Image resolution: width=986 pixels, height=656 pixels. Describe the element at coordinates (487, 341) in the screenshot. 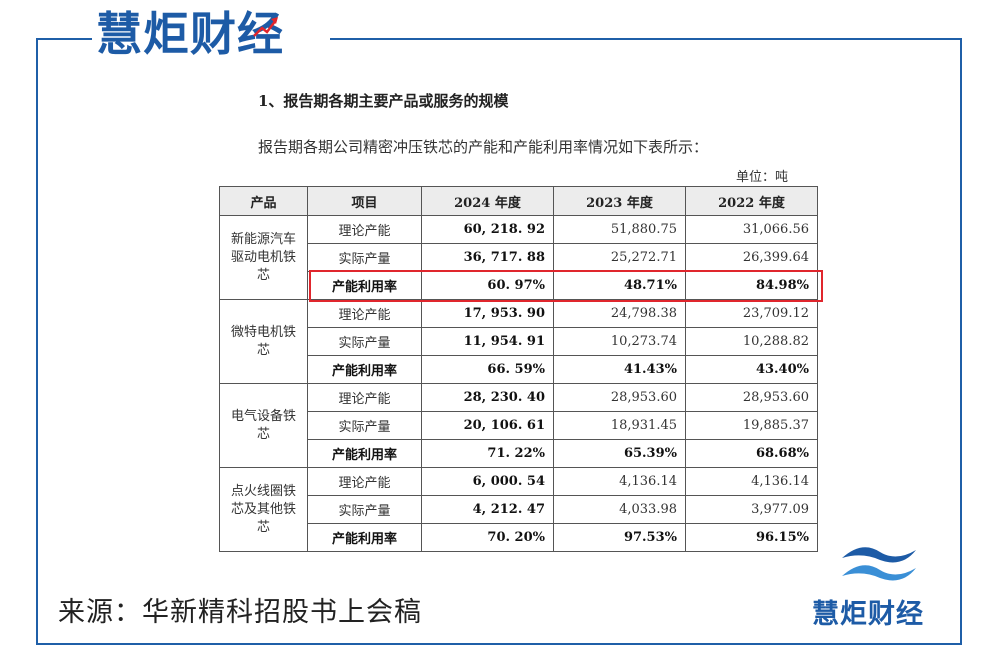

I see `value-2024: 11, 954. 91` at that location.